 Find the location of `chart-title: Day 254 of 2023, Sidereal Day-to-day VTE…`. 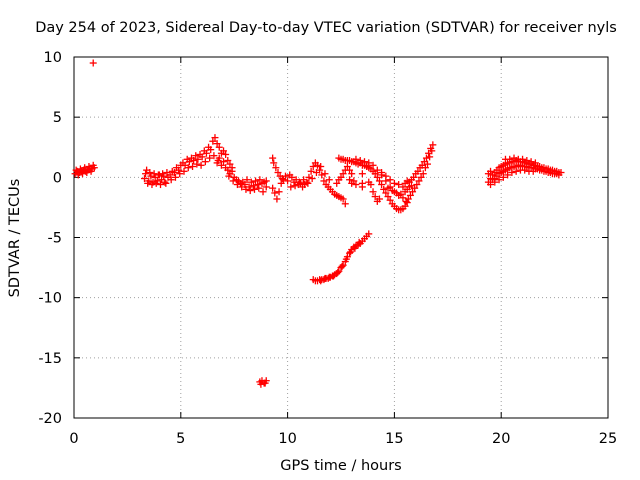

chart-title: Day 254 of 2023, Sidereal Day-to-day VTE… is located at coordinates (326, 28).